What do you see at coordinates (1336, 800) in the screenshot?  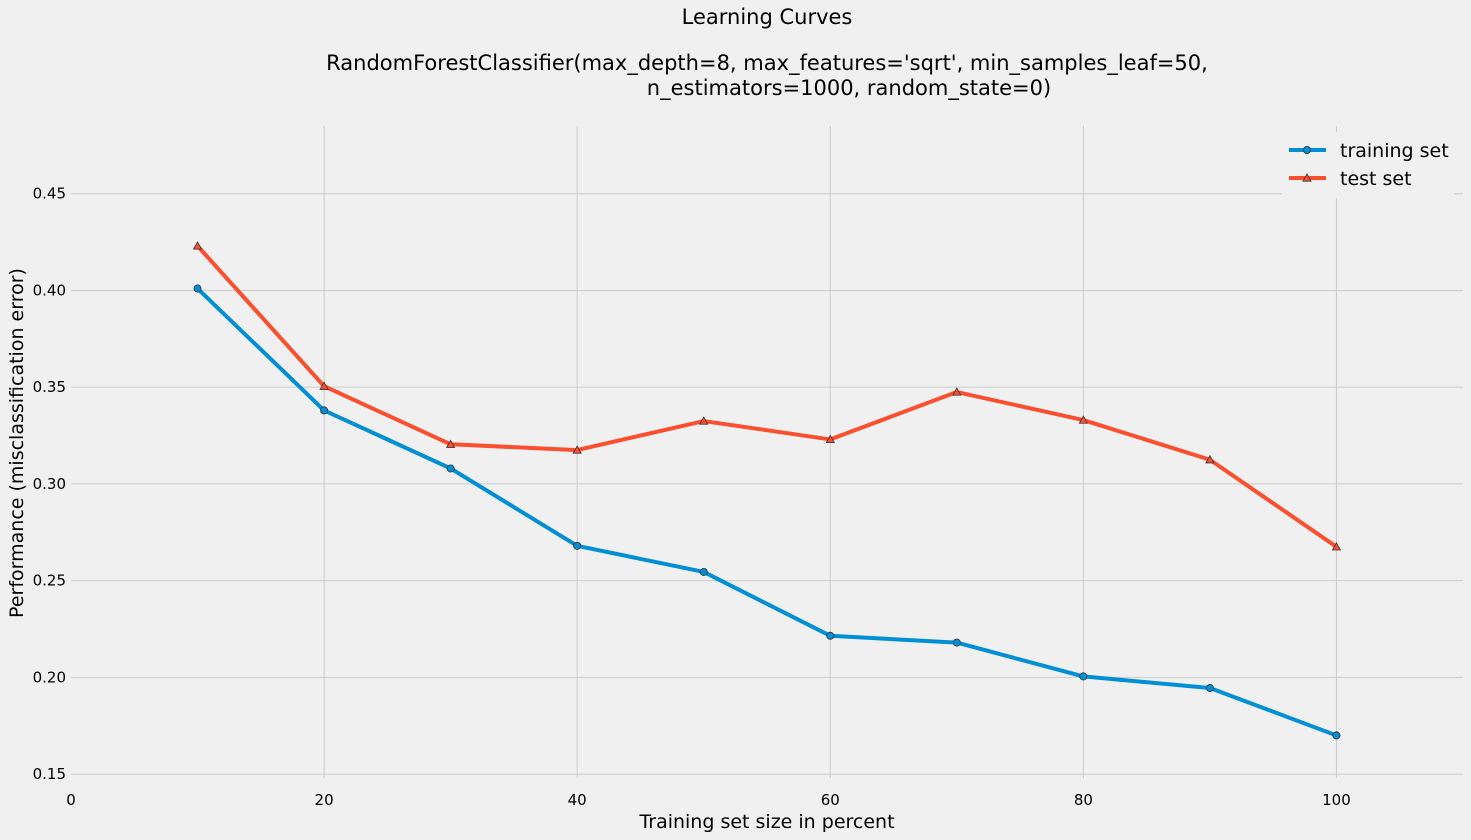 I see `x-tick-label: 100` at bounding box center [1336, 800].